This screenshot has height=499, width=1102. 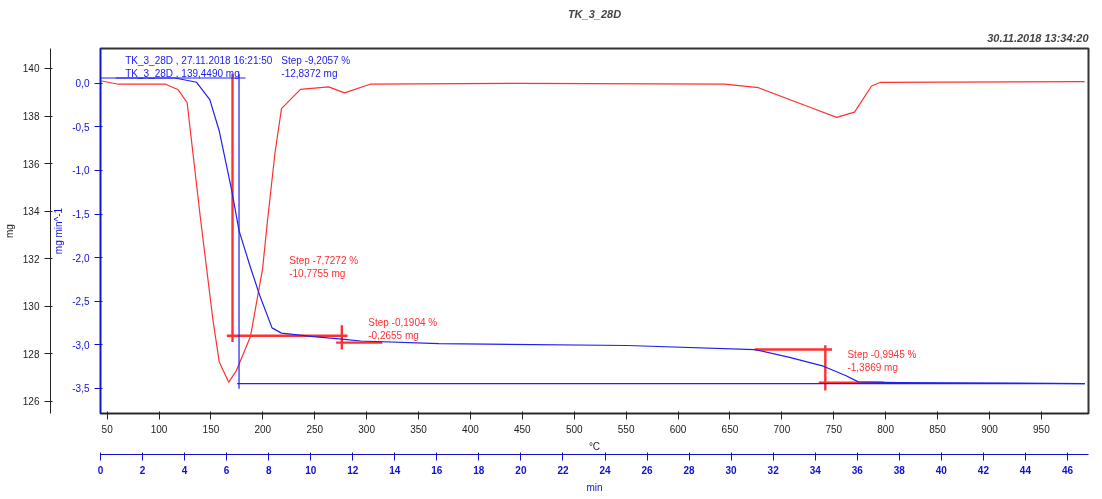 What do you see at coordinates (199, 66) in the screenshot?
I see `annotation: TK_3_28D , 27.11.2018 16:21:50 TK_3_28D , 139,4490 mg` at bounding box center [199, 66].